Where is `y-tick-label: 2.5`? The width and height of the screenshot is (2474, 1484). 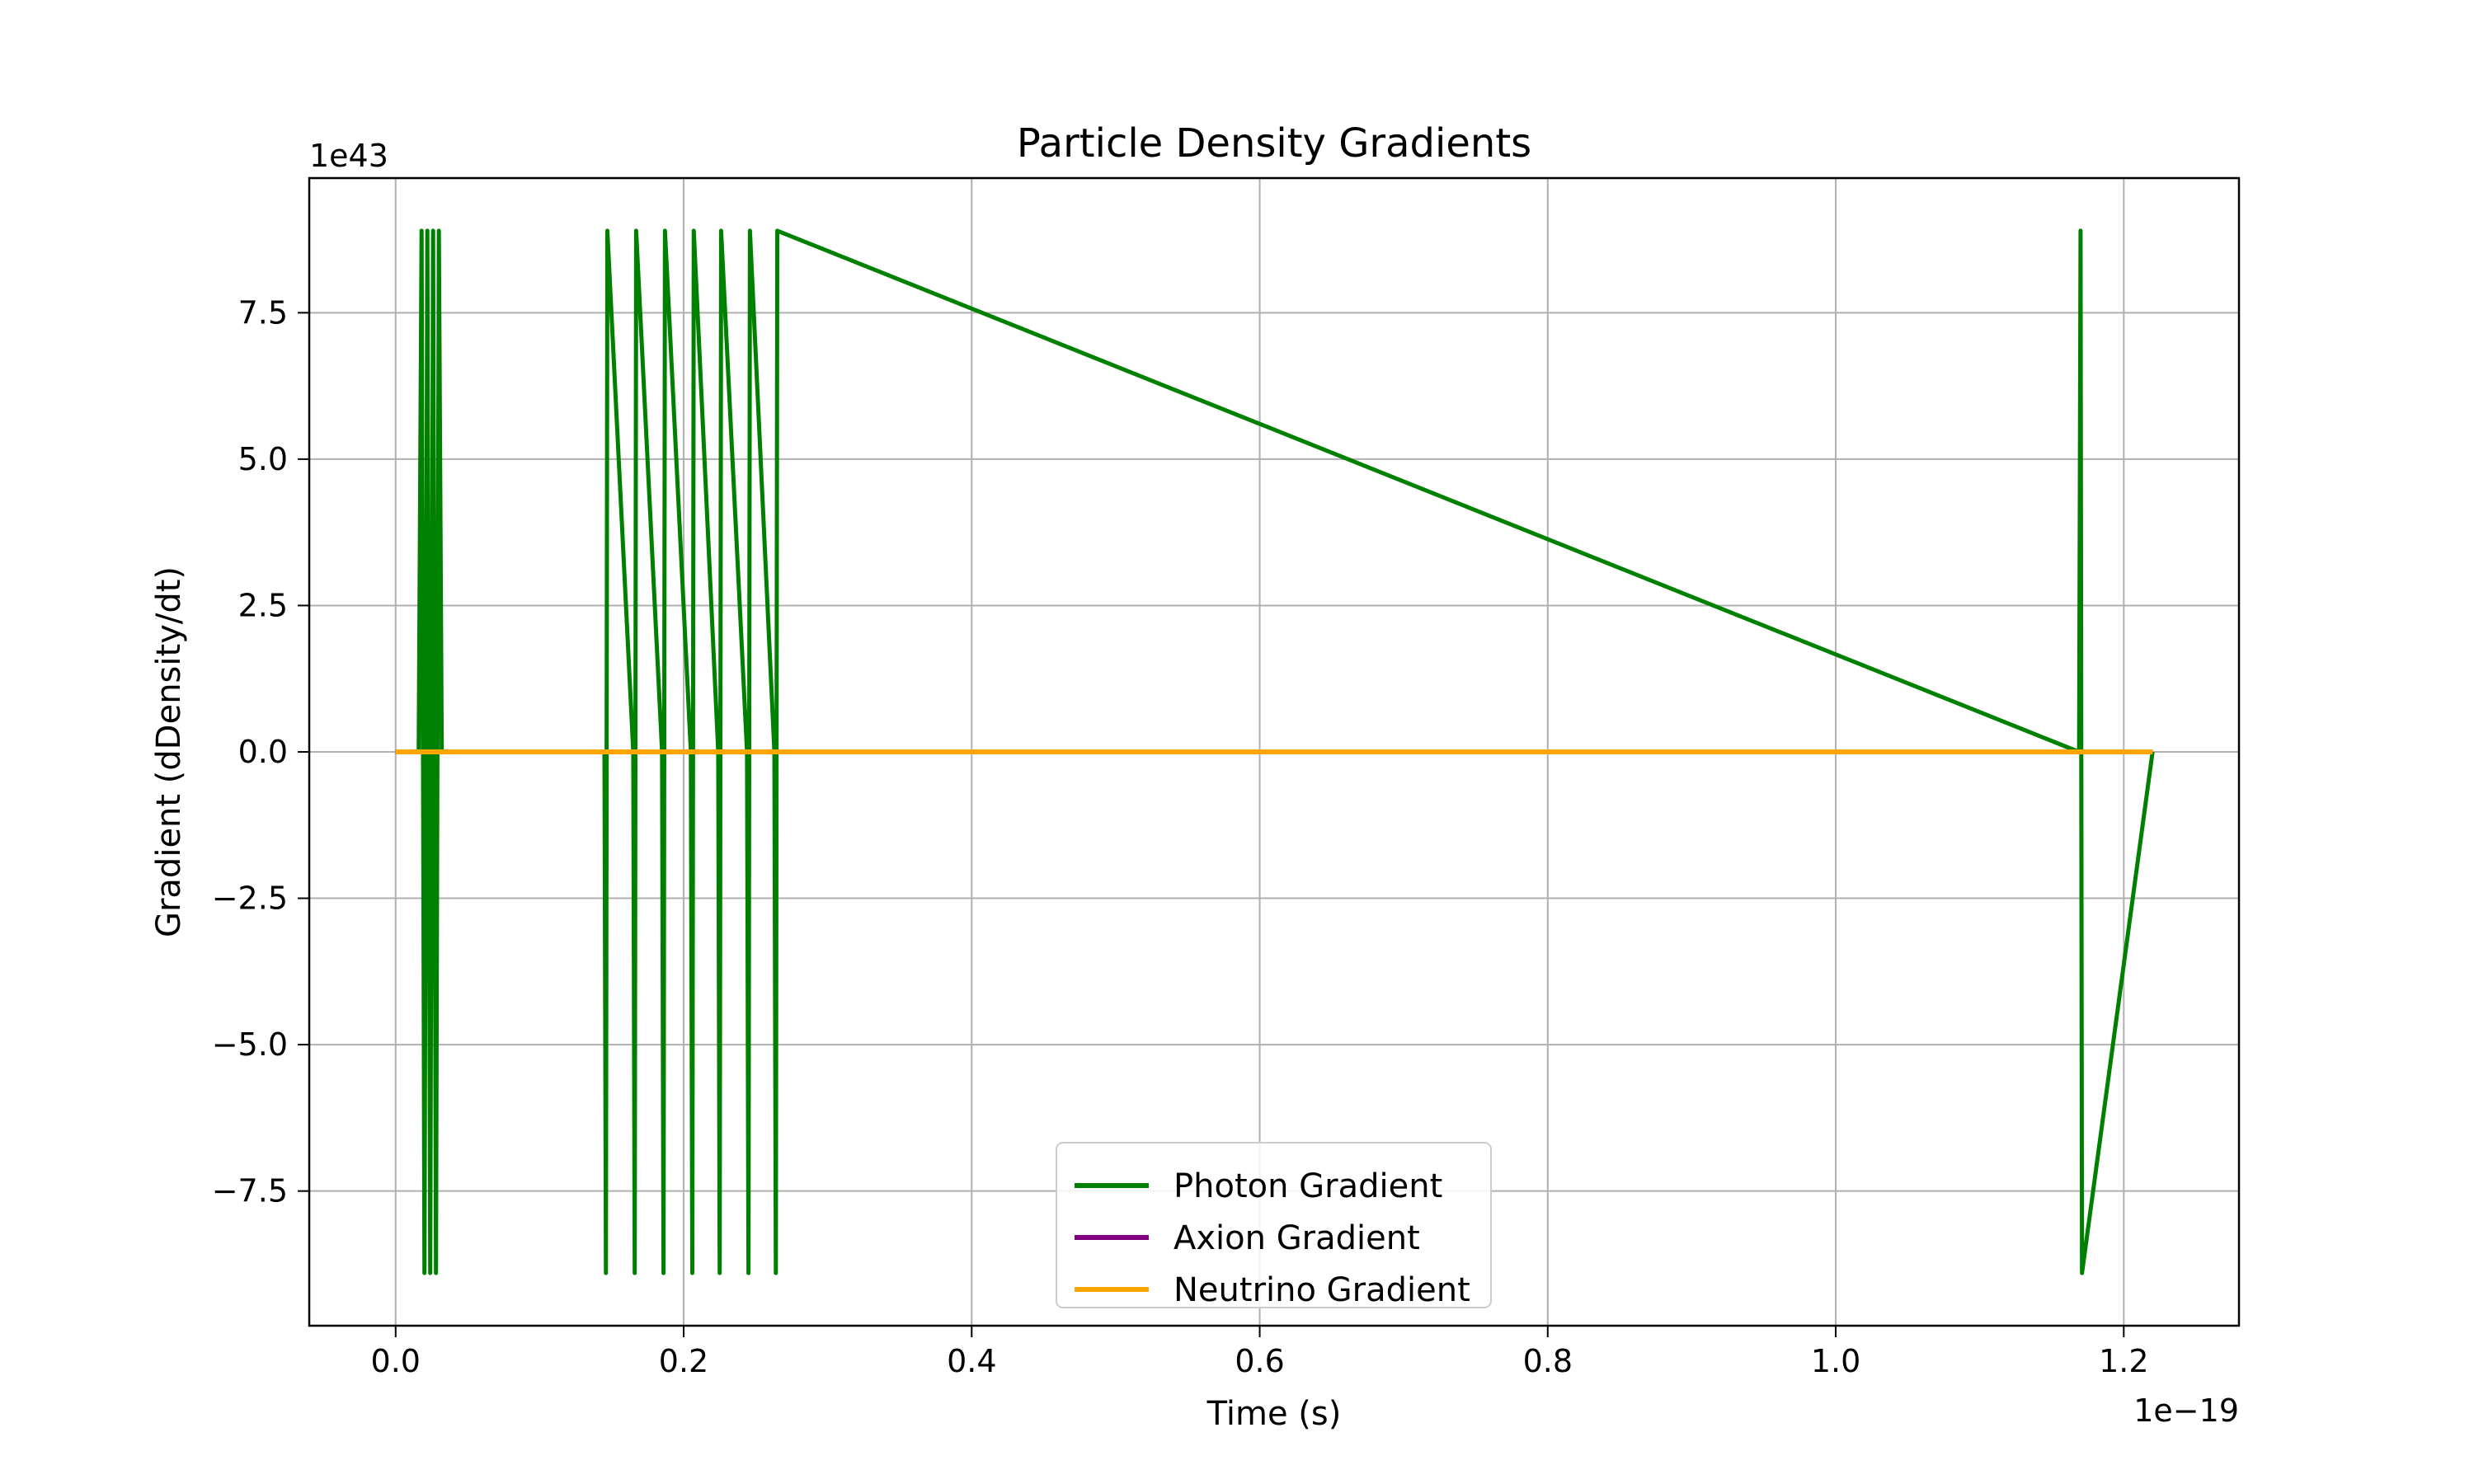
y-tick-label: 2.5 is located at coordinates (263, 605).